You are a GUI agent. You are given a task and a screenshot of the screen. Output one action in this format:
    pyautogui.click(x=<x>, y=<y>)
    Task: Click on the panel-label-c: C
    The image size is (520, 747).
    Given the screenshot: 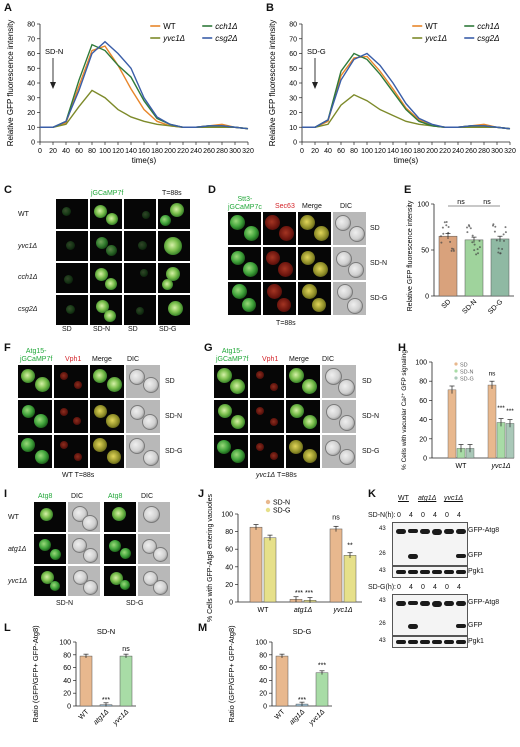 What is the action you would take?
    pyautogui.click(x=8, y=190)
    